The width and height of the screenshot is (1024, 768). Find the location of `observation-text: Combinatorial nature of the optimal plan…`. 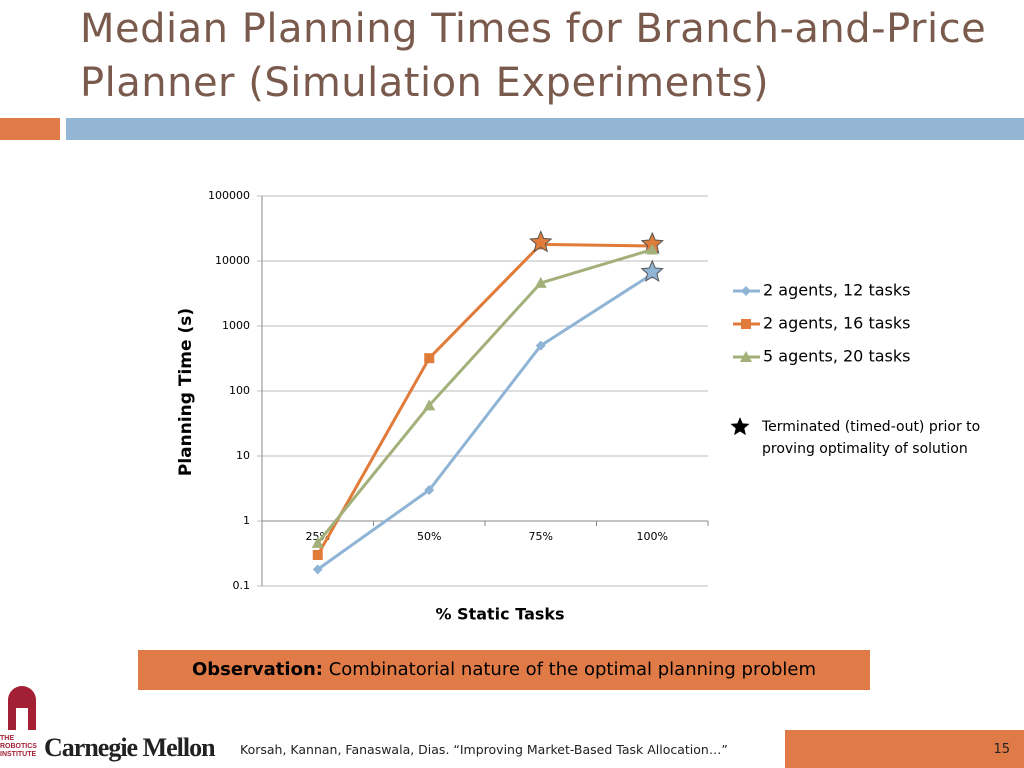

observation-text: Combinatorial nature of the optimal plan… is located at coordinates (572, 669).